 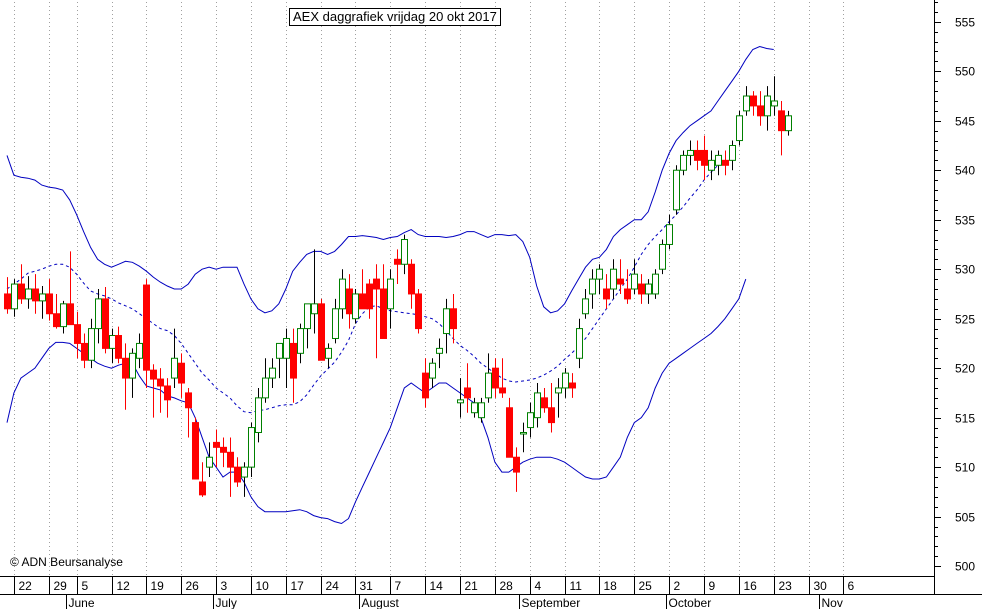 I want to click on x-day-label: 24, so click(x=333, y=586).